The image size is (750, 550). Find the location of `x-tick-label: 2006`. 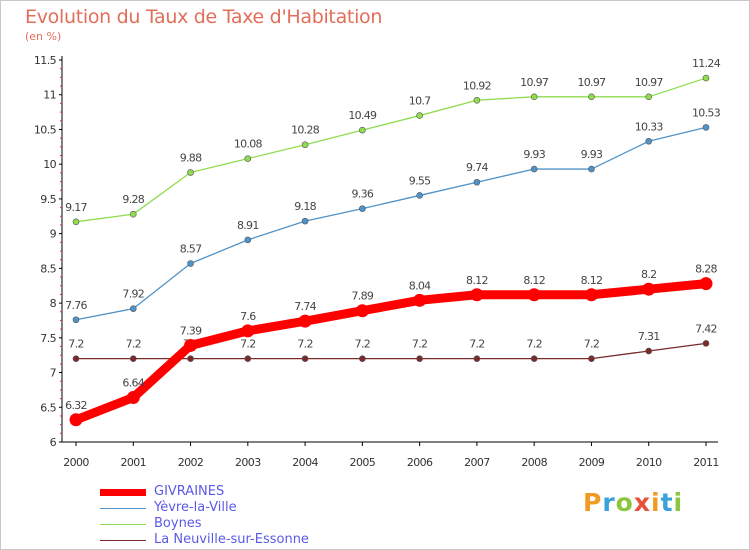

x-tick-label: 2006 is located at coordinates (420, 462).